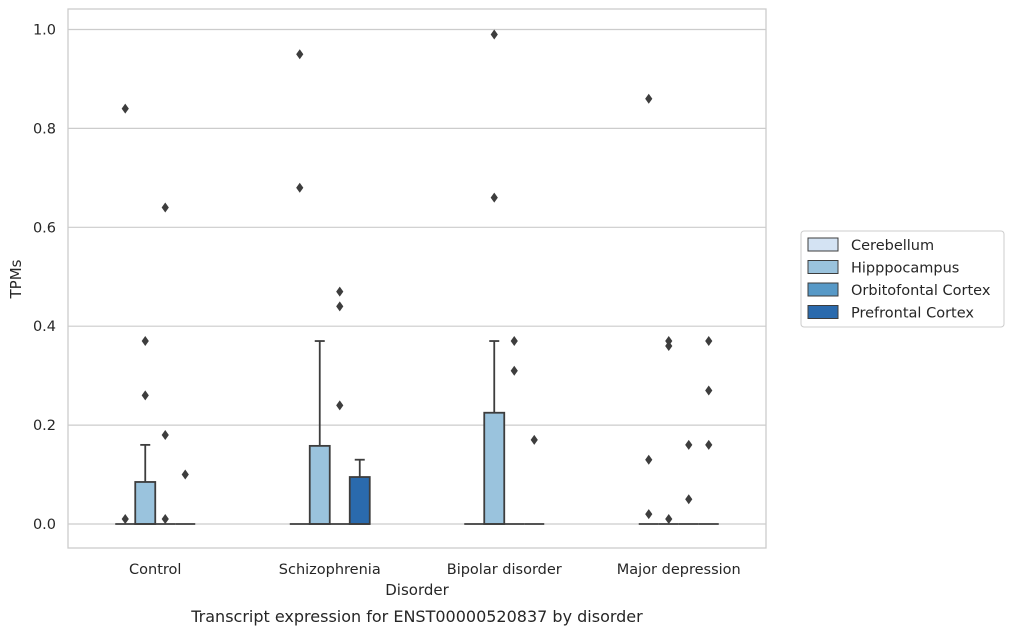  Describe the element at coordinates (912, 314) in the screenshot. I see `legend-label: Prefrontal Cortex` at that location.